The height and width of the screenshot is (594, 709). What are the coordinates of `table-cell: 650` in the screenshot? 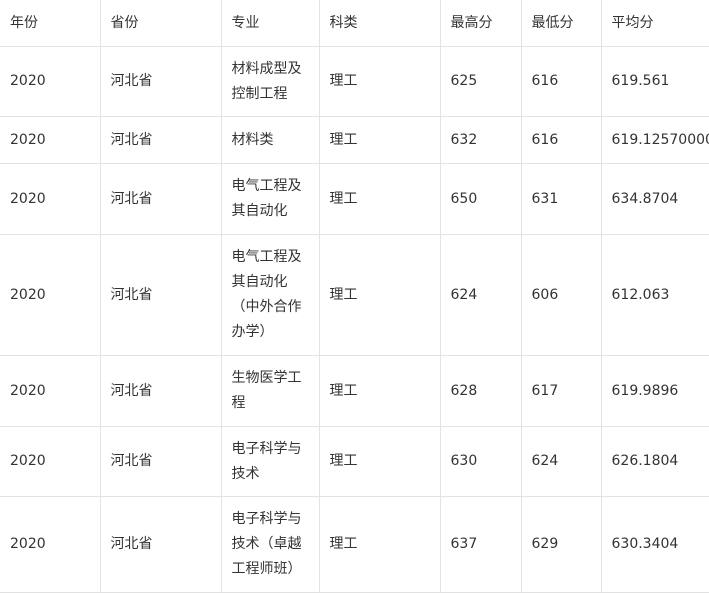 It's located at (481, 199).